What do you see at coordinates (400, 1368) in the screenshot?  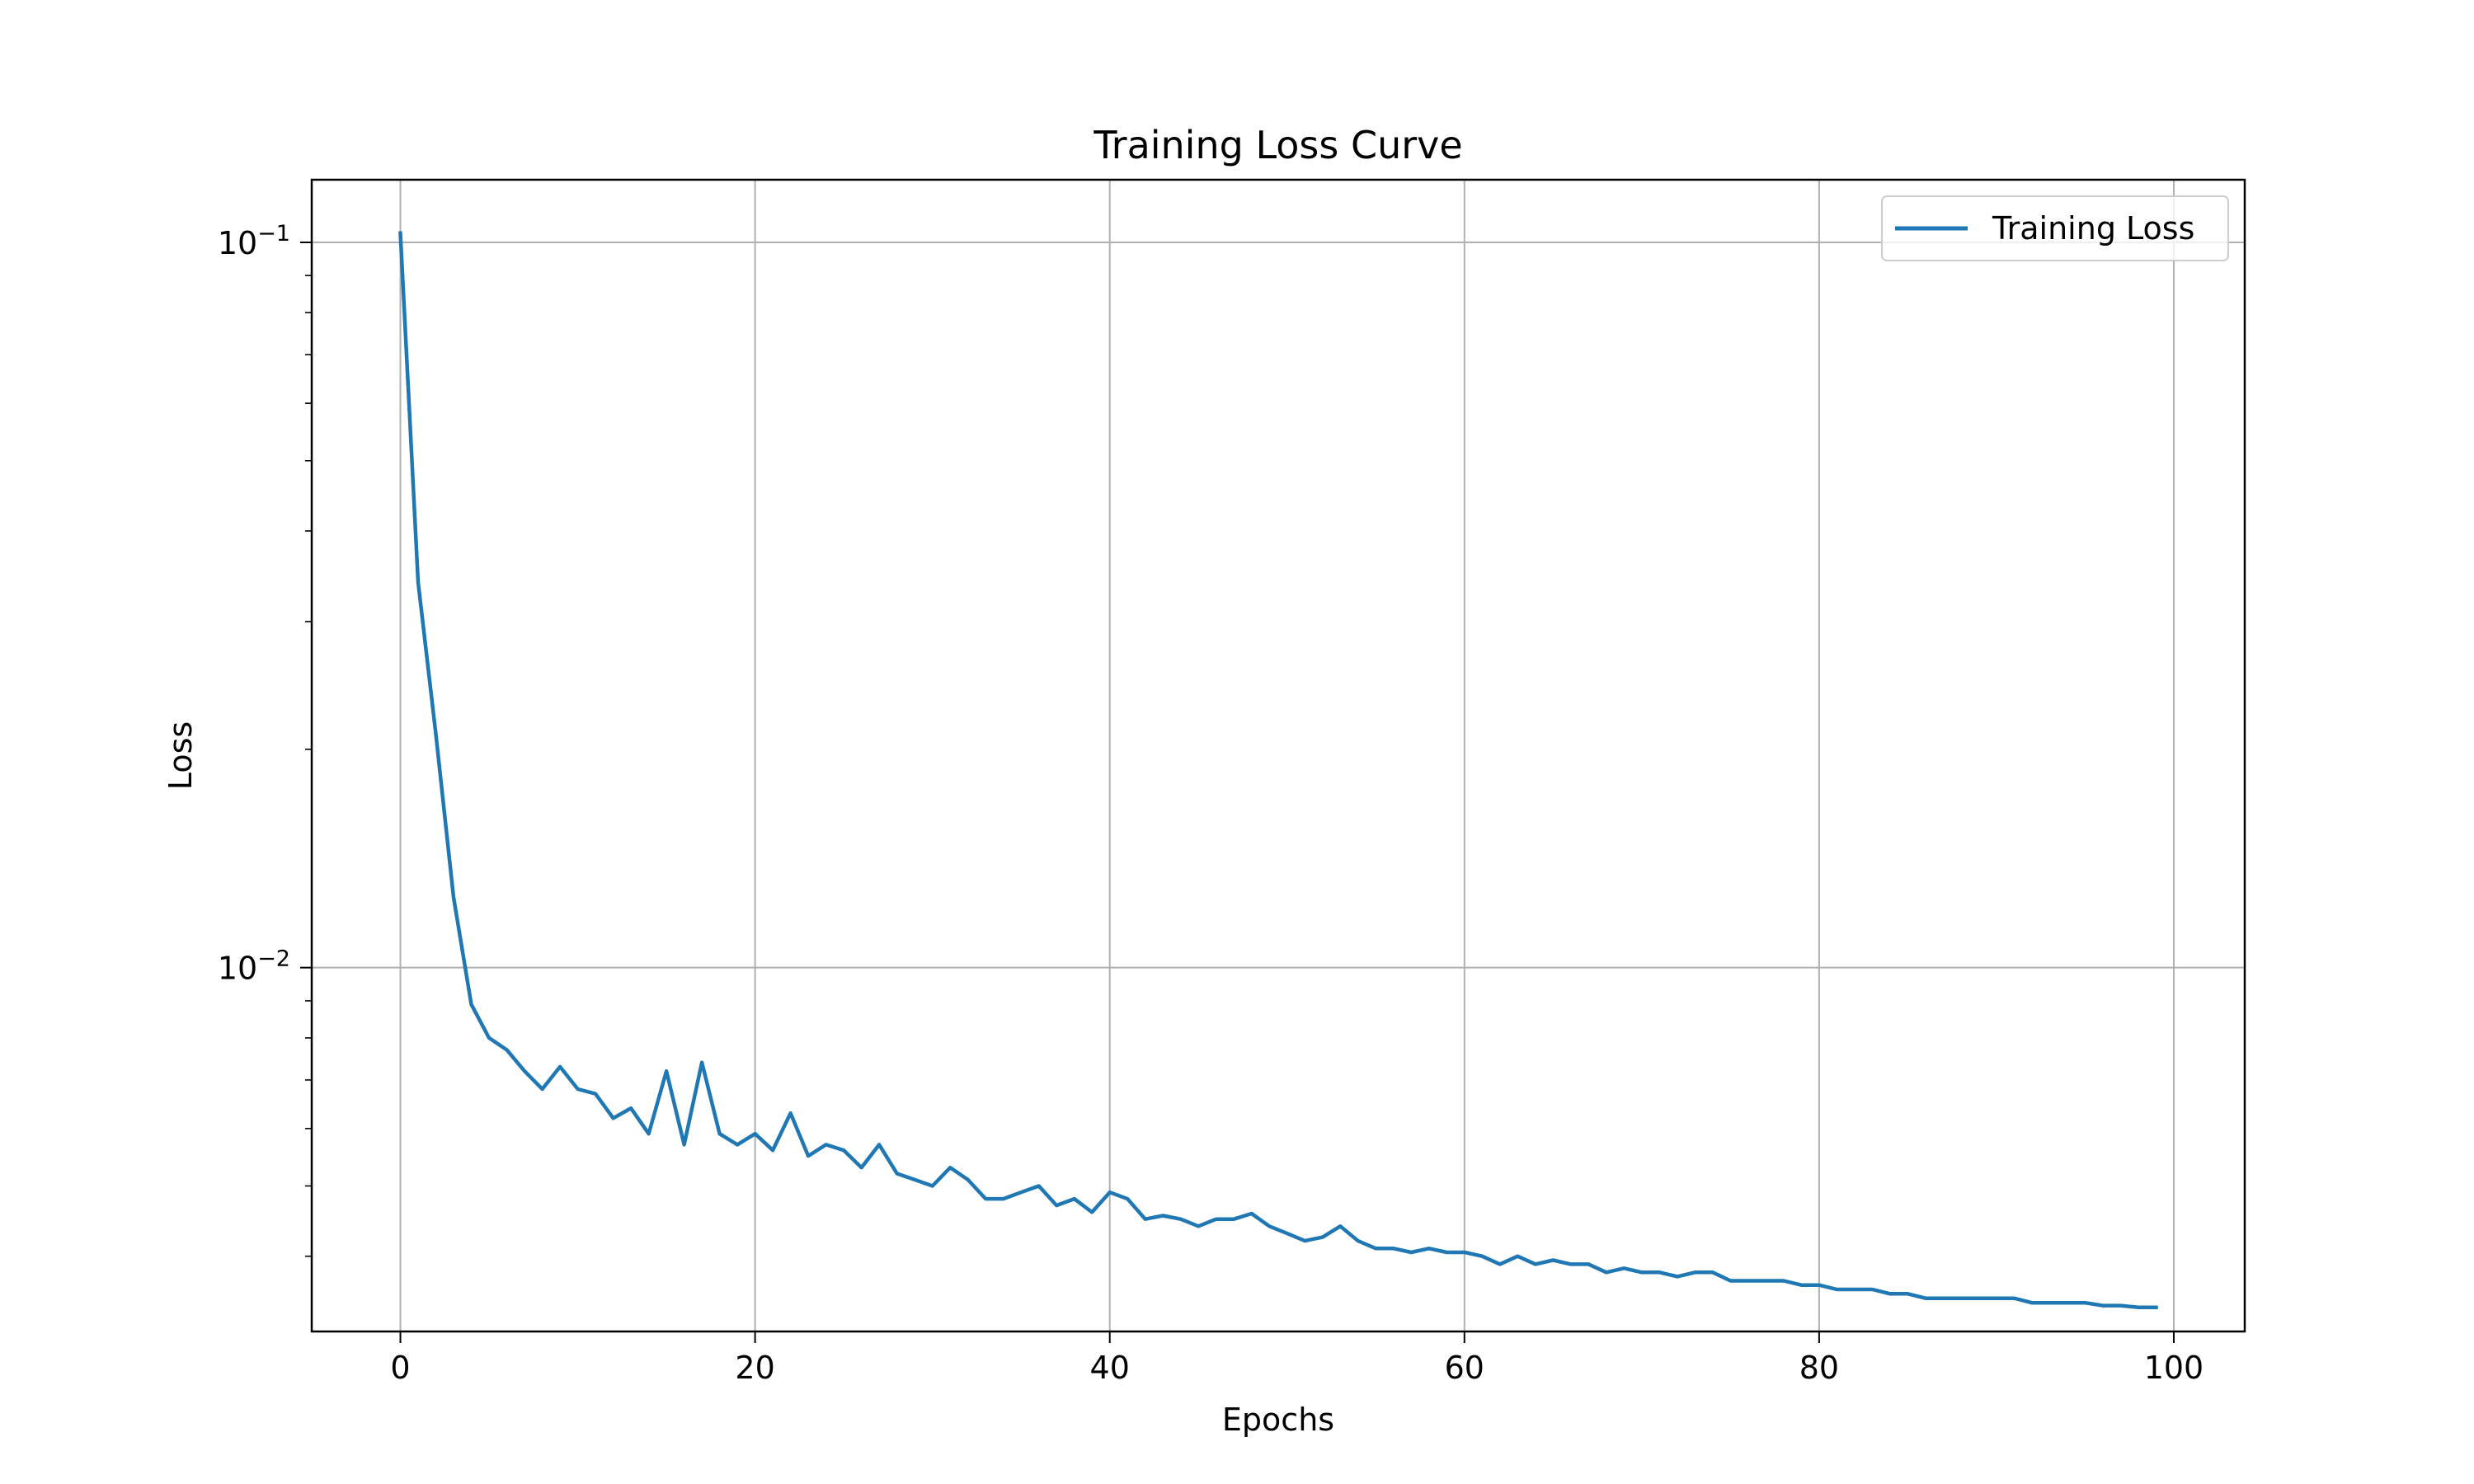 I see `x-tick-label: 0` at bounding box center [400, 1368].